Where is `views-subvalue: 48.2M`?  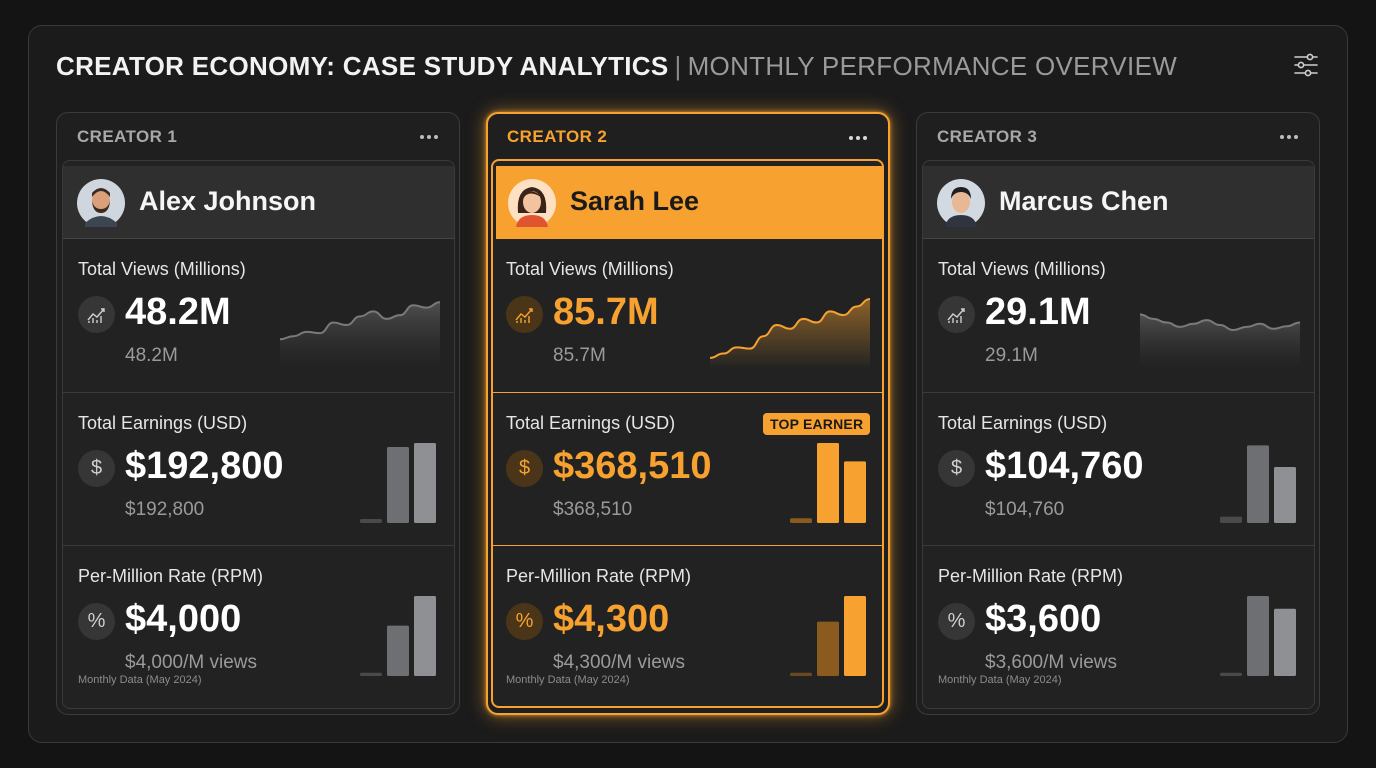 views-subvalue: 48.2M is located at coordinates (151, 355).